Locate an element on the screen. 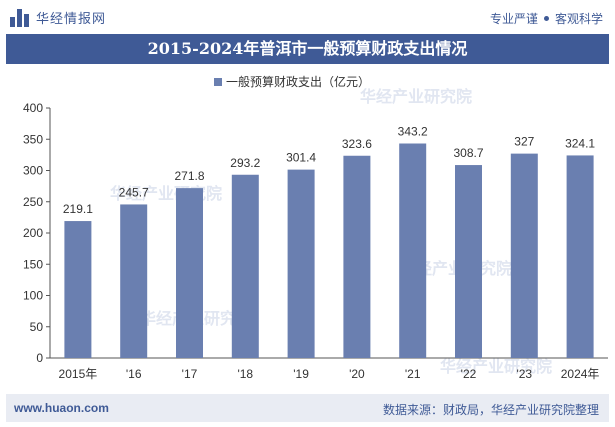 The height and width of the screenshot is (427, 615). chart-title: 2015-2024年普洱市一般预算财政支出情况 is located at coordinates (307, 48).